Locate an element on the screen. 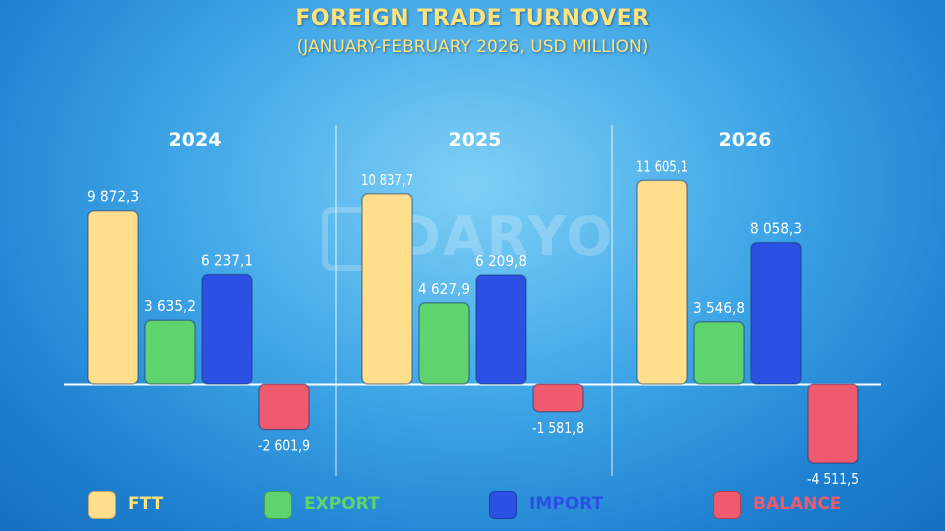  chart-title: FOREIGN TRADE TURNOVER is located at coordinates (472, 18).